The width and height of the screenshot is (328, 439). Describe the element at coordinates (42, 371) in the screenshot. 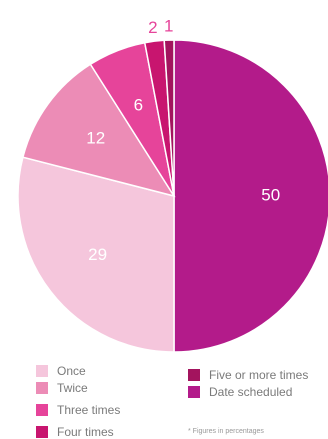

I see `legend-swatch-once` at that location.